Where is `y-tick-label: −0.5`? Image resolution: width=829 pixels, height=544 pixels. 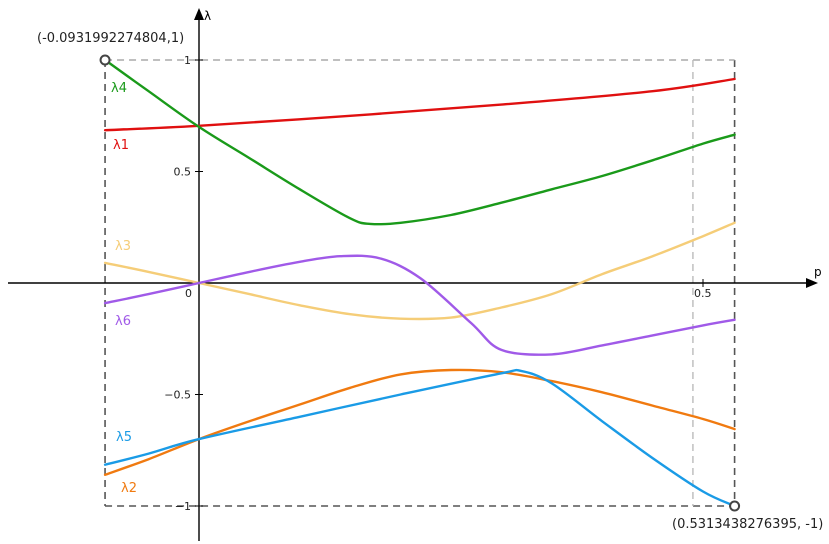 y-tick-label: −0.5 is located at coordinates (177, 395).